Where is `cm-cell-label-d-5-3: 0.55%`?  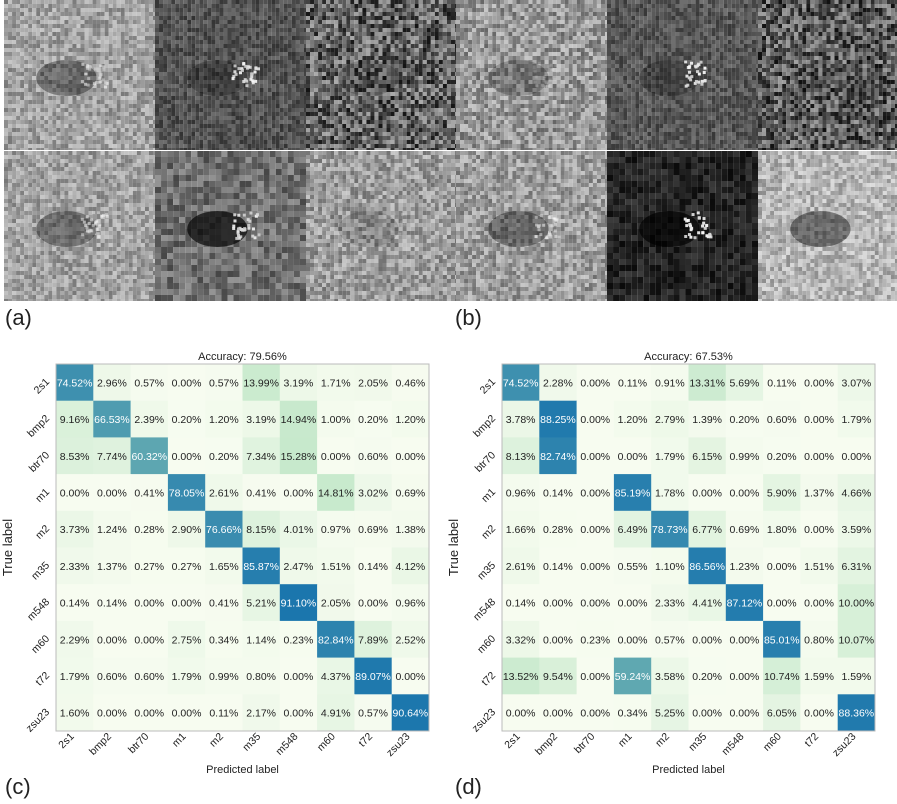 cm-cell-label-d-5-3: 0.55% is located at coordinates (633, 567).